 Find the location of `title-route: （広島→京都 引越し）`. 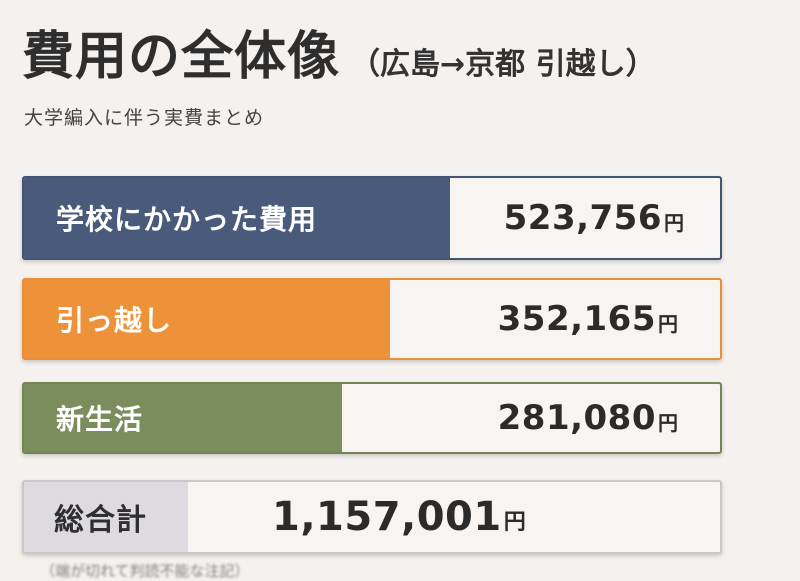

title-route: （広島→京都 引越し） is located at coordinates (503, 64).